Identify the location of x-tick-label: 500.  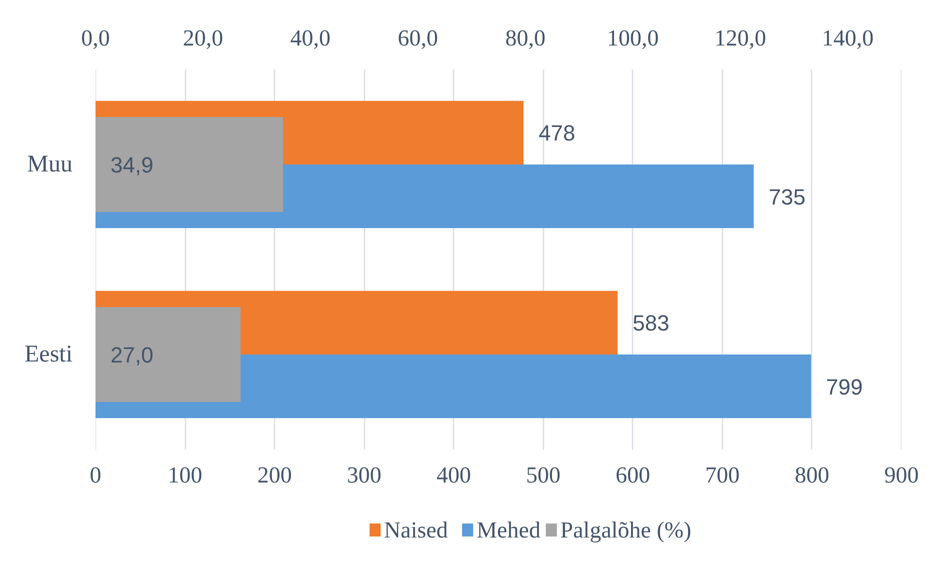
(543, 475).